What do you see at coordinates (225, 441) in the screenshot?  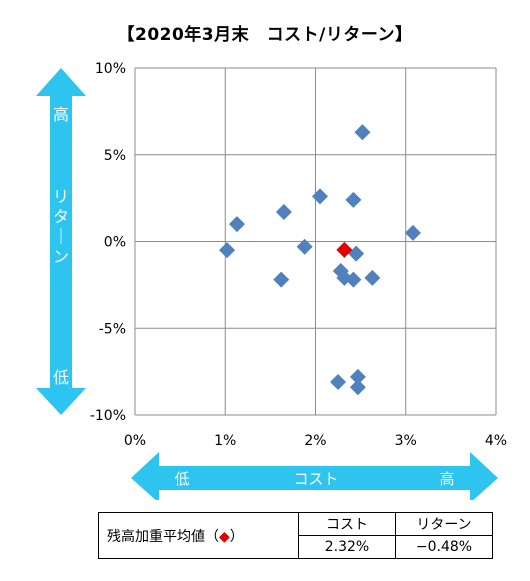 I see `x-tick-label: 1%` at bounding box center [225, 441].